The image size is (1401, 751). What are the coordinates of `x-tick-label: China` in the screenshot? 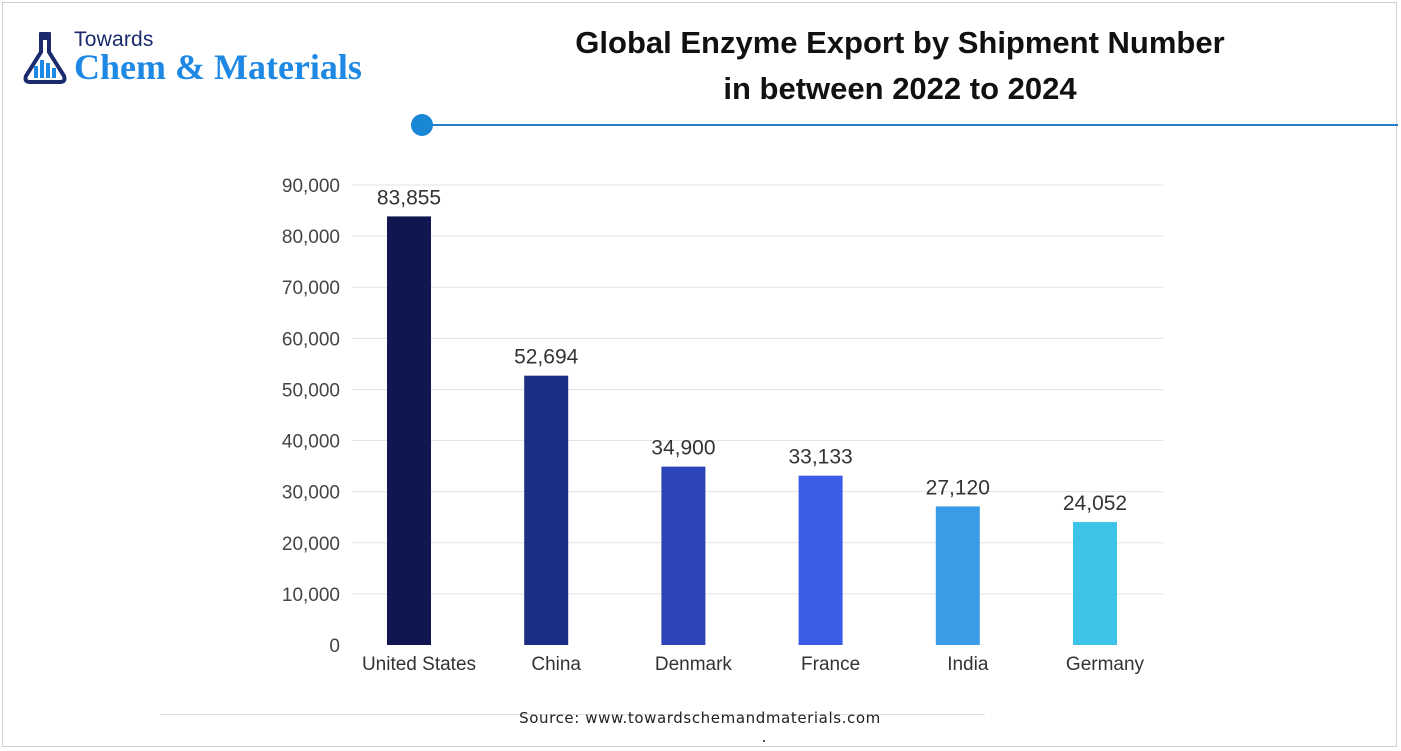 It's located at (556, 664).